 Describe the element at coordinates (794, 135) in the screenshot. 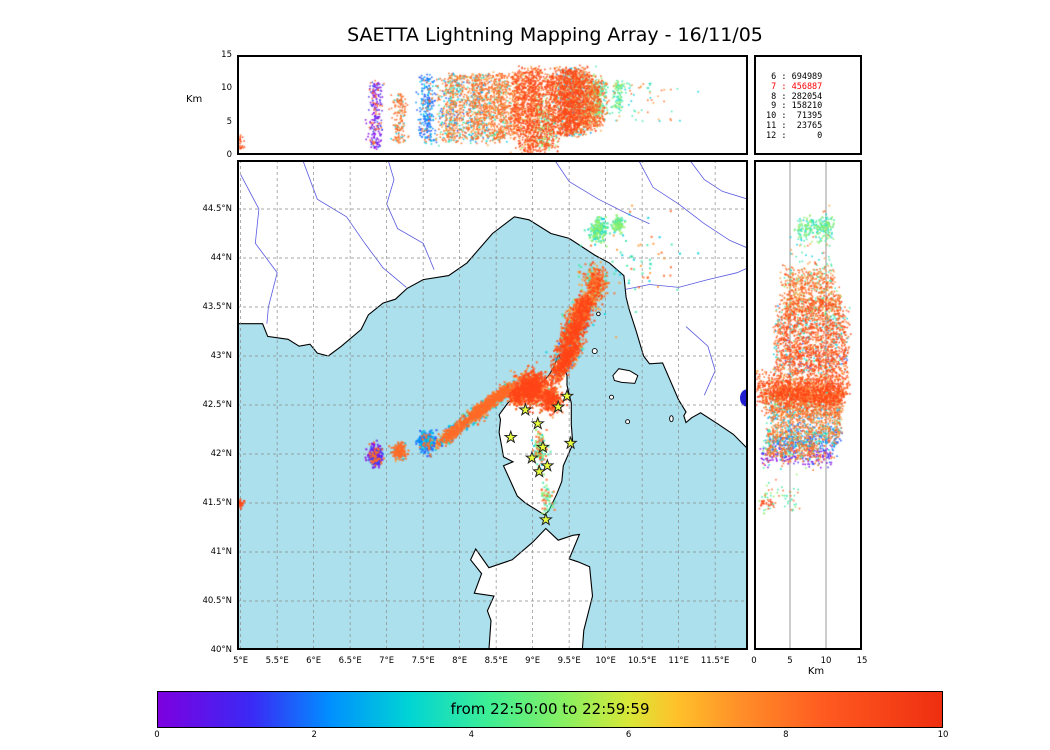

I see `station-count-row: 12 : 0` at that location.